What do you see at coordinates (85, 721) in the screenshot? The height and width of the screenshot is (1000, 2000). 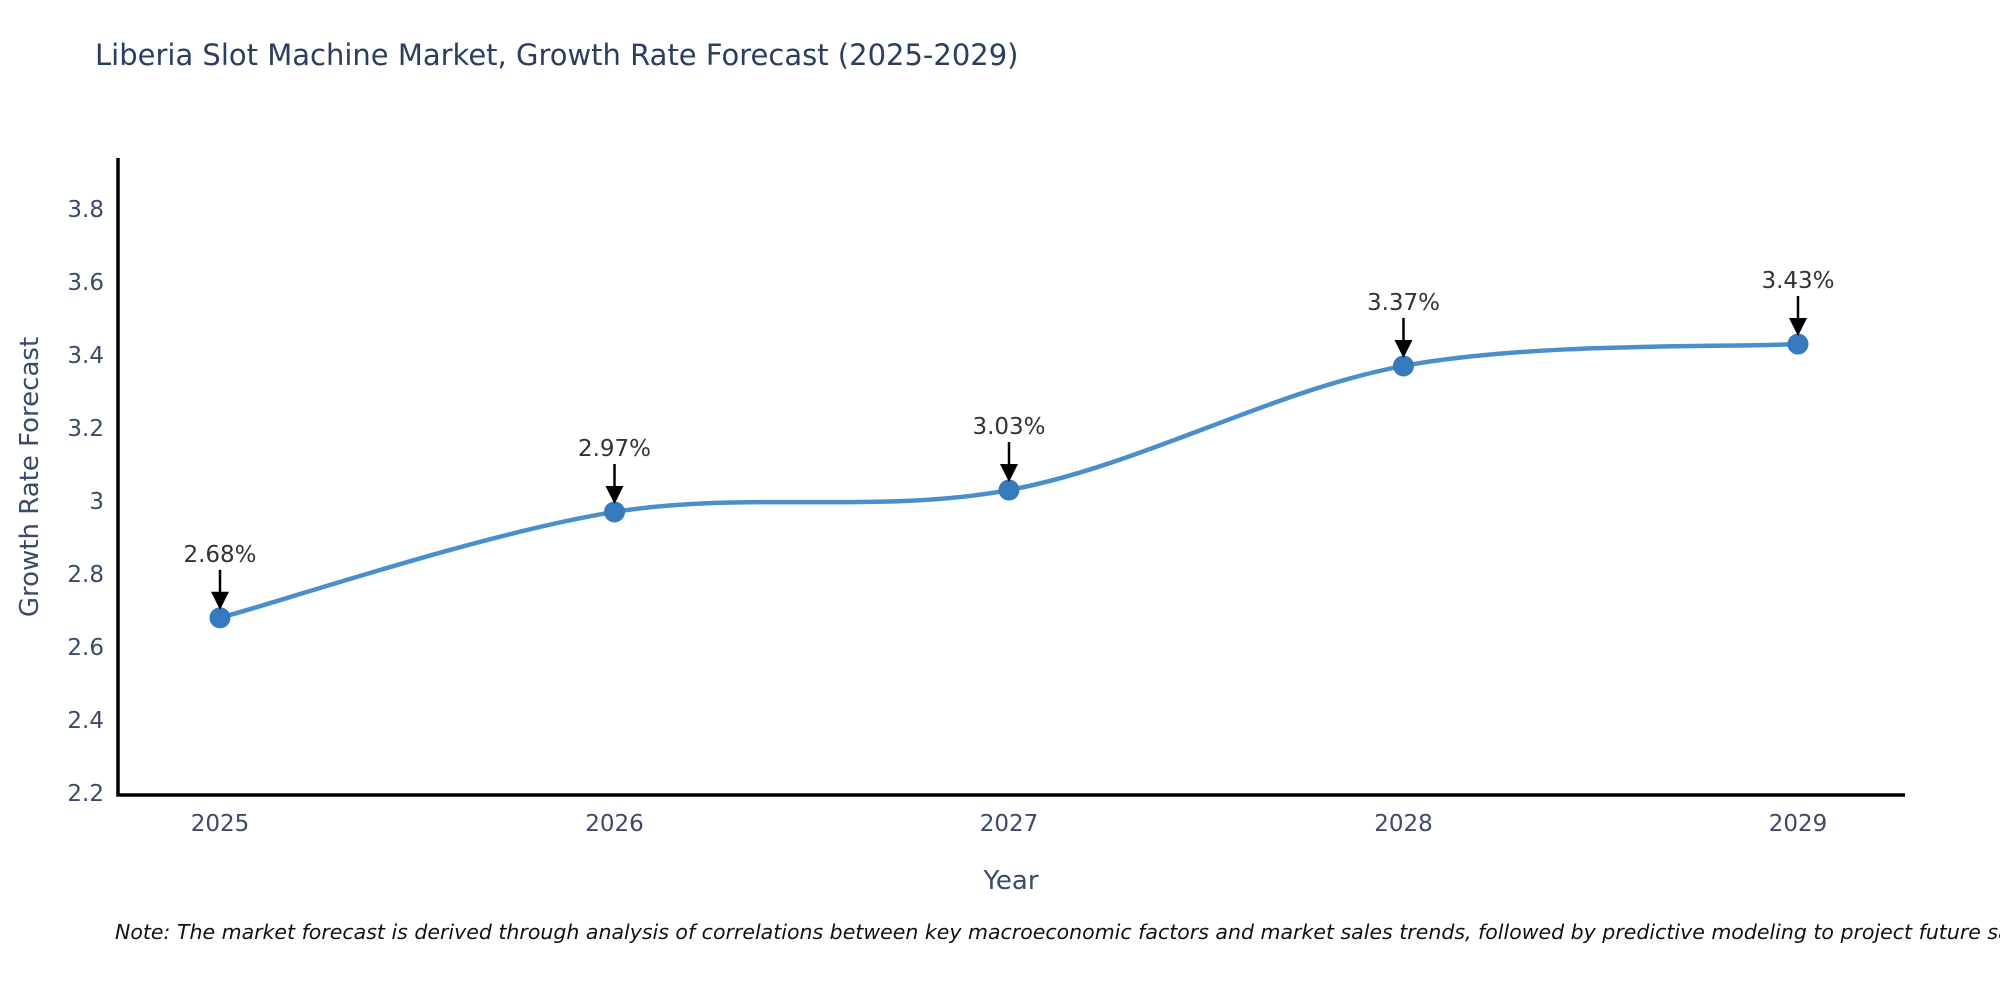 I see `y-tick-label: 2.4` at bounding box center [85, 721].